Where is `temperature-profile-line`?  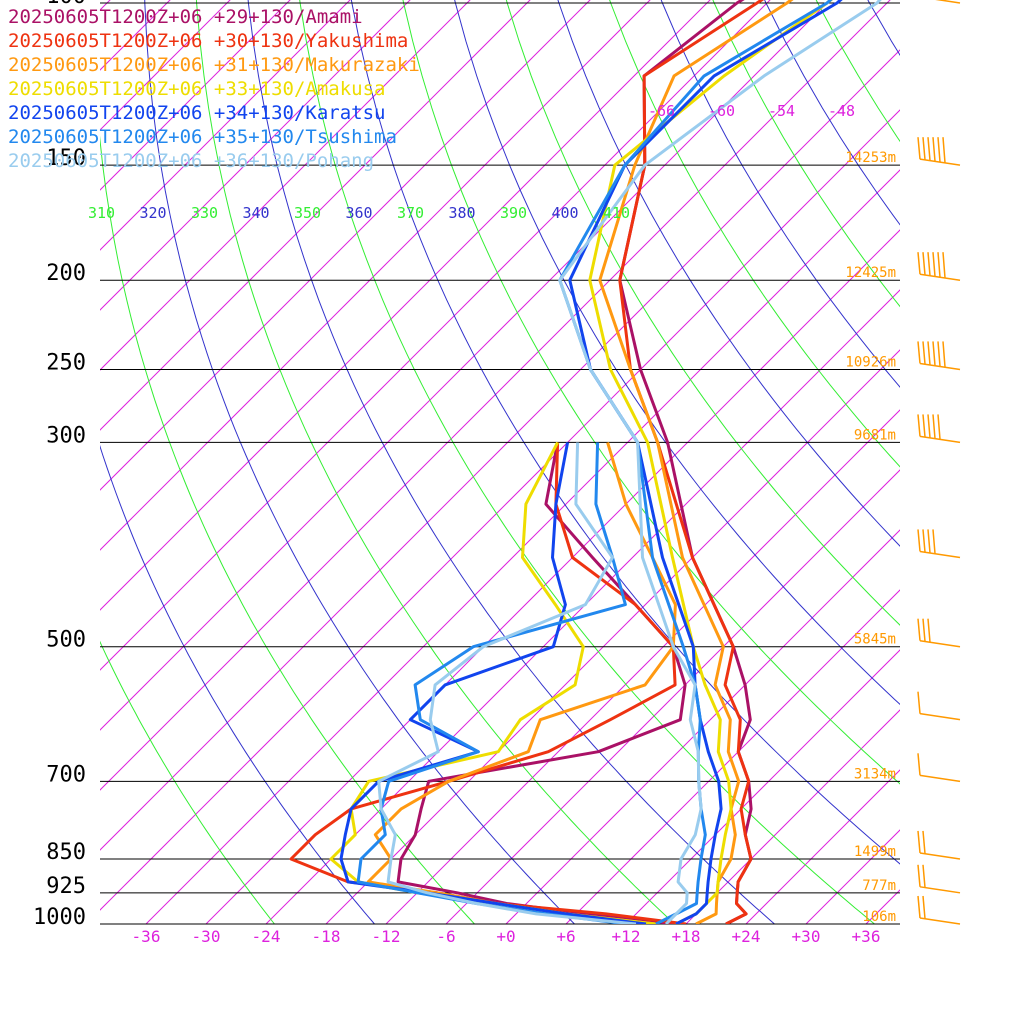 temperature-profile-line is located at coordinates (691, 462).